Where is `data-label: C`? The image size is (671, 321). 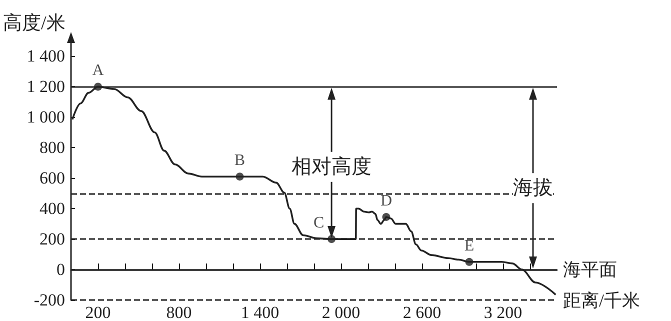 data-label: C is located at coordinates (319, 223).